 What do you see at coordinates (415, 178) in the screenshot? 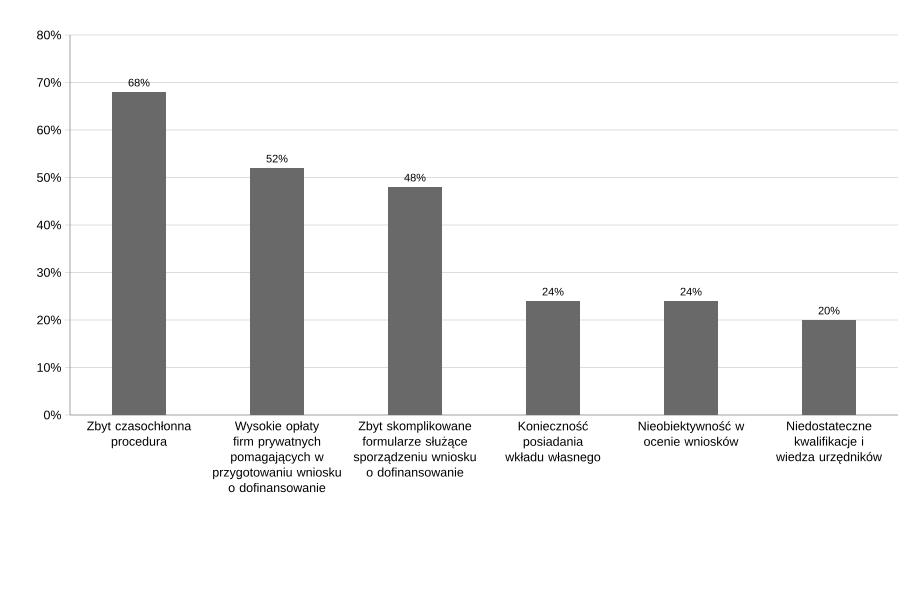
I see `data-label: 48%` at bounding box center [415, 178].